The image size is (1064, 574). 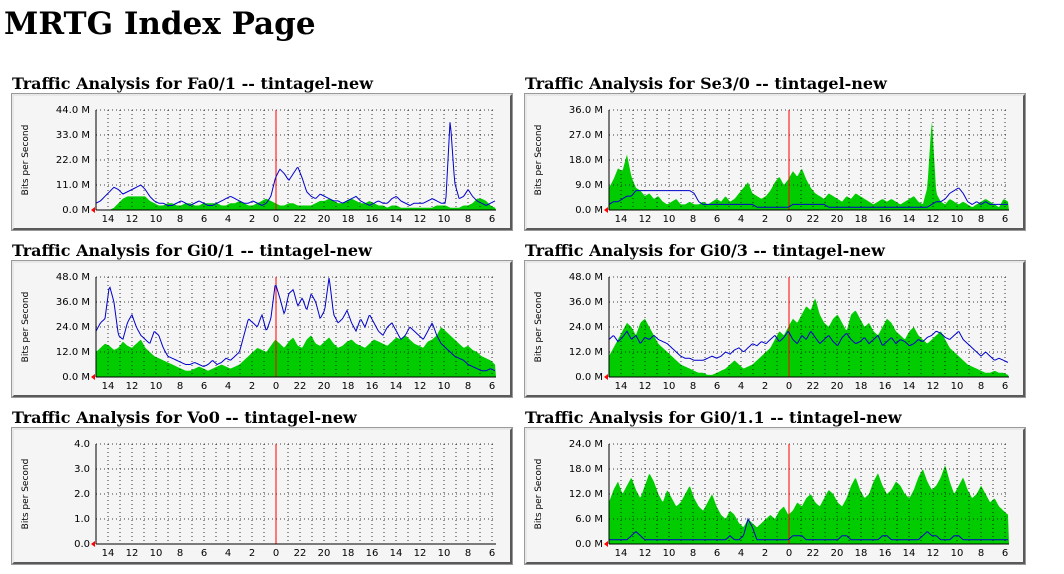 I want to click on y-tick-label: 11.0 M, so click(x=73, y=185).